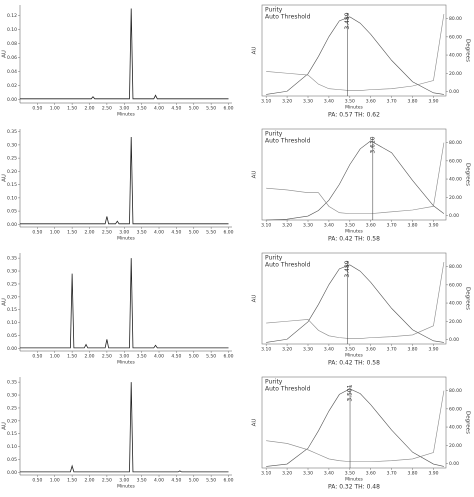 The width and height of the screenshot is (474, 497). Describe the element at coordinates (12, 100) in the screenshot. I see `y-tick-label: 0.00` at that location.